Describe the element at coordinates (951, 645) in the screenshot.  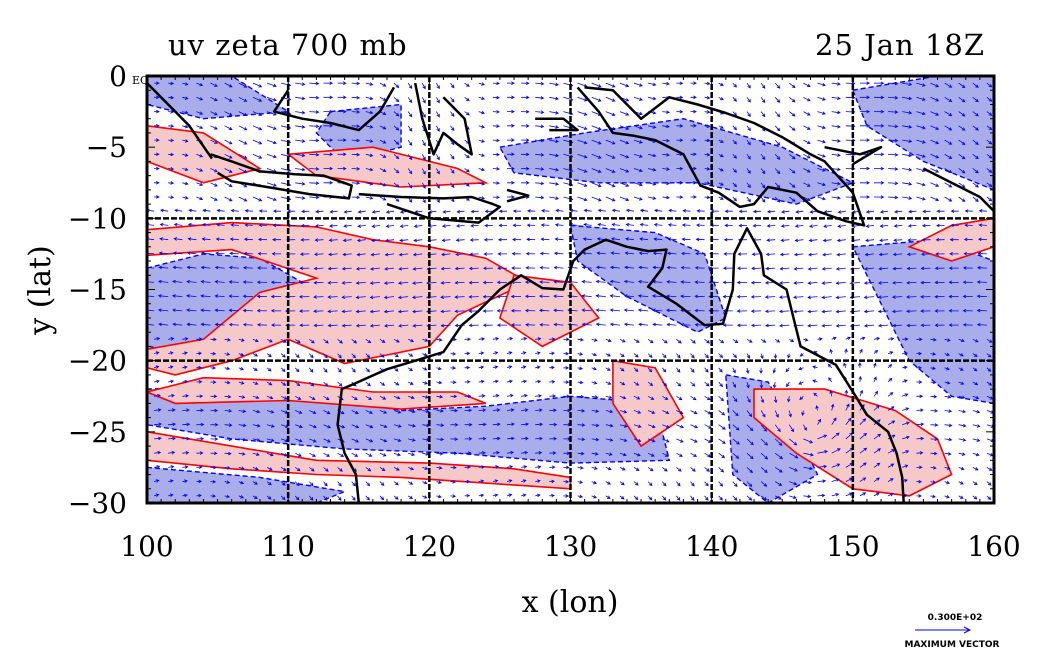
I see `vector-key-label: MAXIMUM VECTOR` at that location.